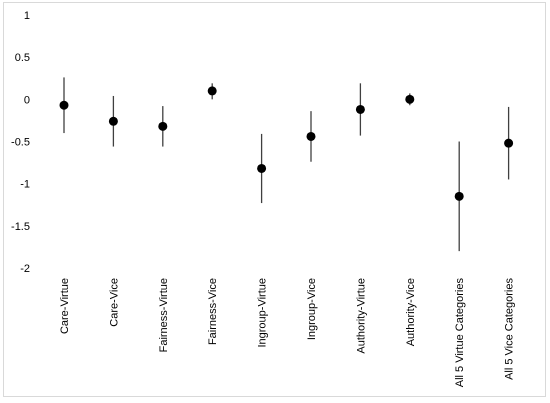  I want to click on y-tick-label: -1.5, so click(20, 227).